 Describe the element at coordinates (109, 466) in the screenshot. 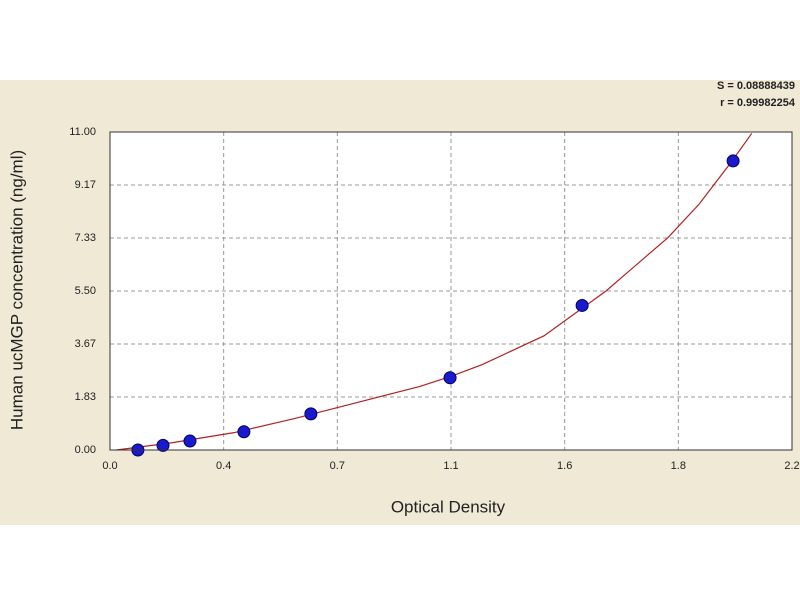

I see `x-tick-label: 0.0` at that location.